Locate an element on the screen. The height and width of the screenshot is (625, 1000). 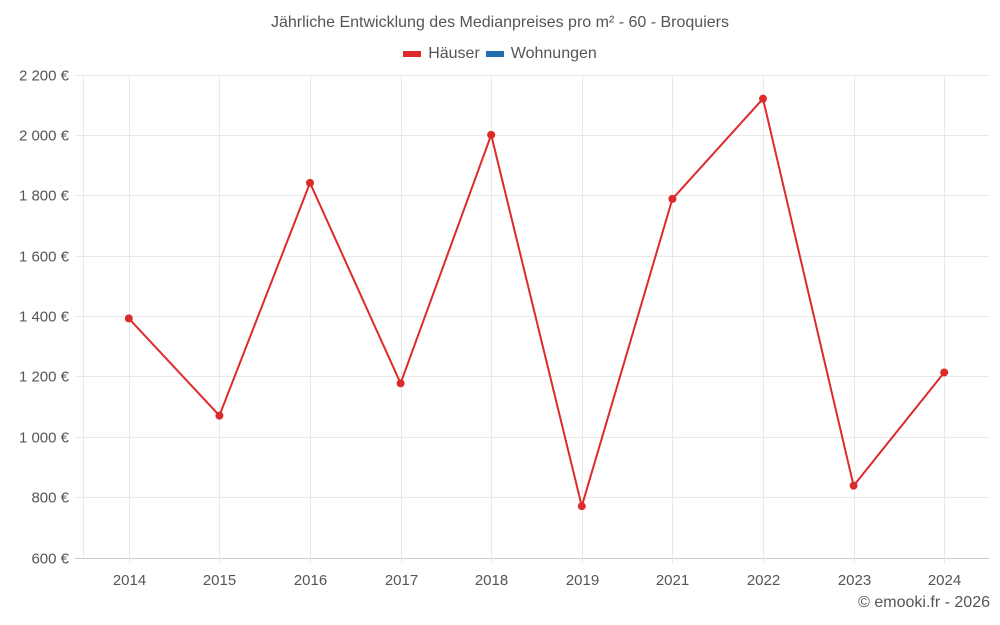
y-tick-label: 1 800 € is located at coordinates (44, 196).